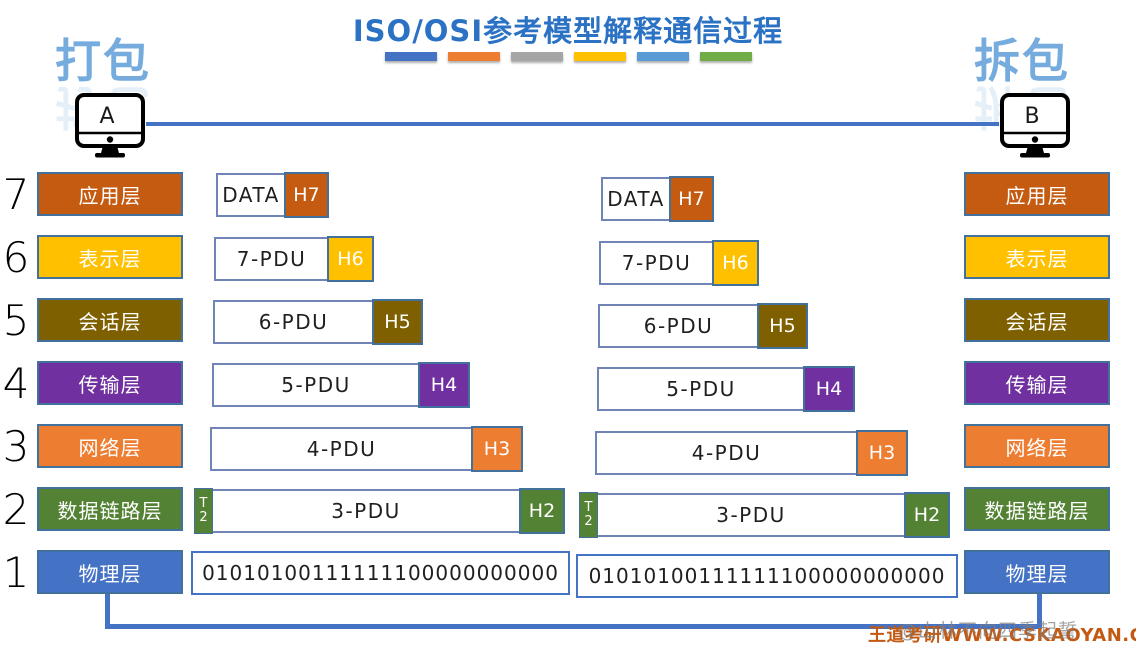 Image resolution: width=1136 pixels, height=649 pixels. I want to click on computer-b: B, so click(1035, 126).